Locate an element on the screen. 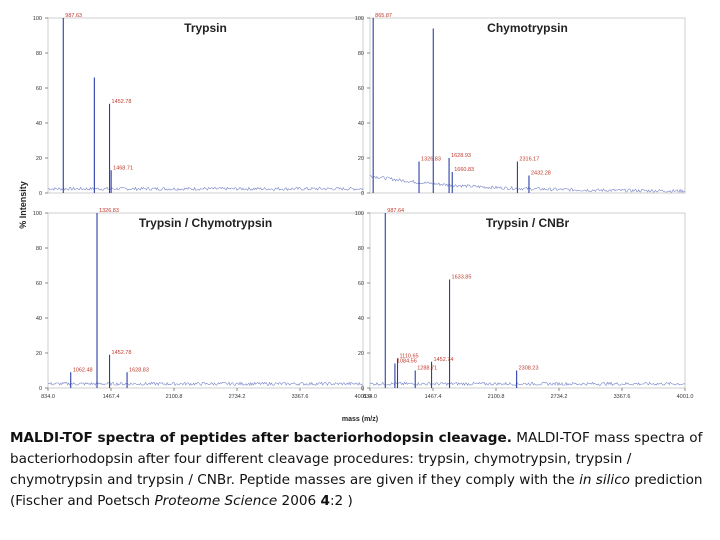 This screenshot has width=720, height=540. peak-label: 865.87 is located at coordinates (383, 16).